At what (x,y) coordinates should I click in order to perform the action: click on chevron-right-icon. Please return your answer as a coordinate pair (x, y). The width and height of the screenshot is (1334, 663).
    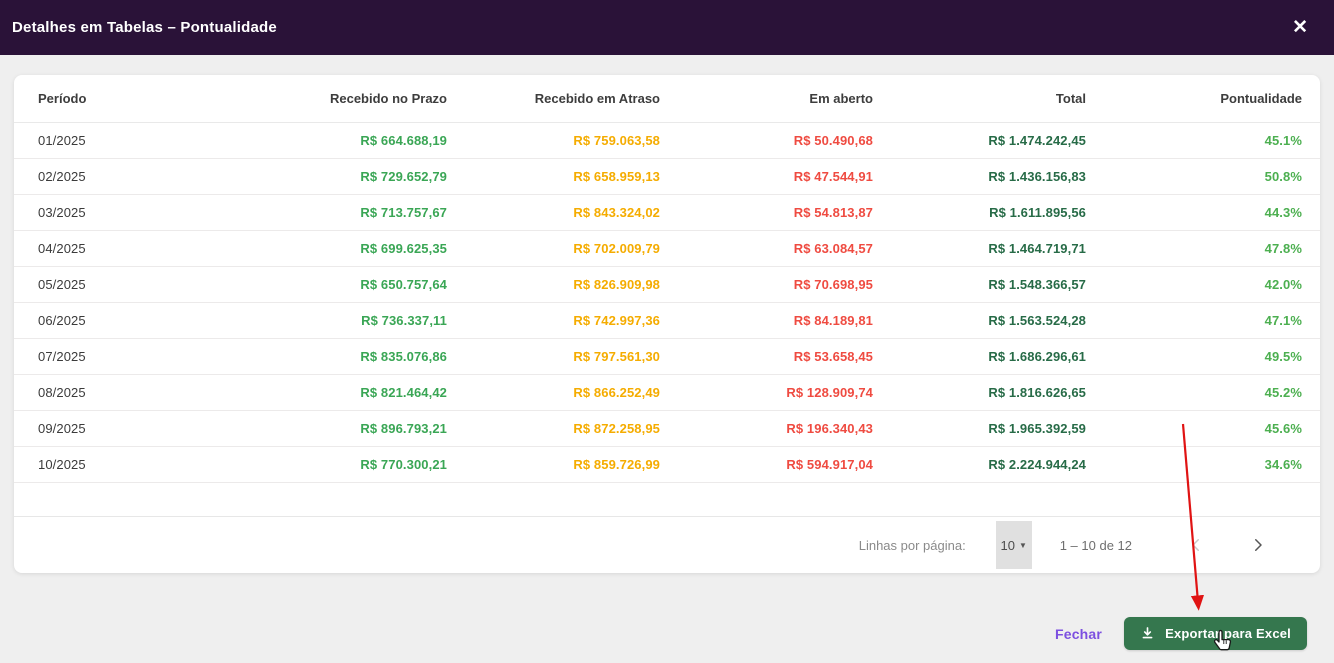
    Looking at the image, I should click on (1258, 545).